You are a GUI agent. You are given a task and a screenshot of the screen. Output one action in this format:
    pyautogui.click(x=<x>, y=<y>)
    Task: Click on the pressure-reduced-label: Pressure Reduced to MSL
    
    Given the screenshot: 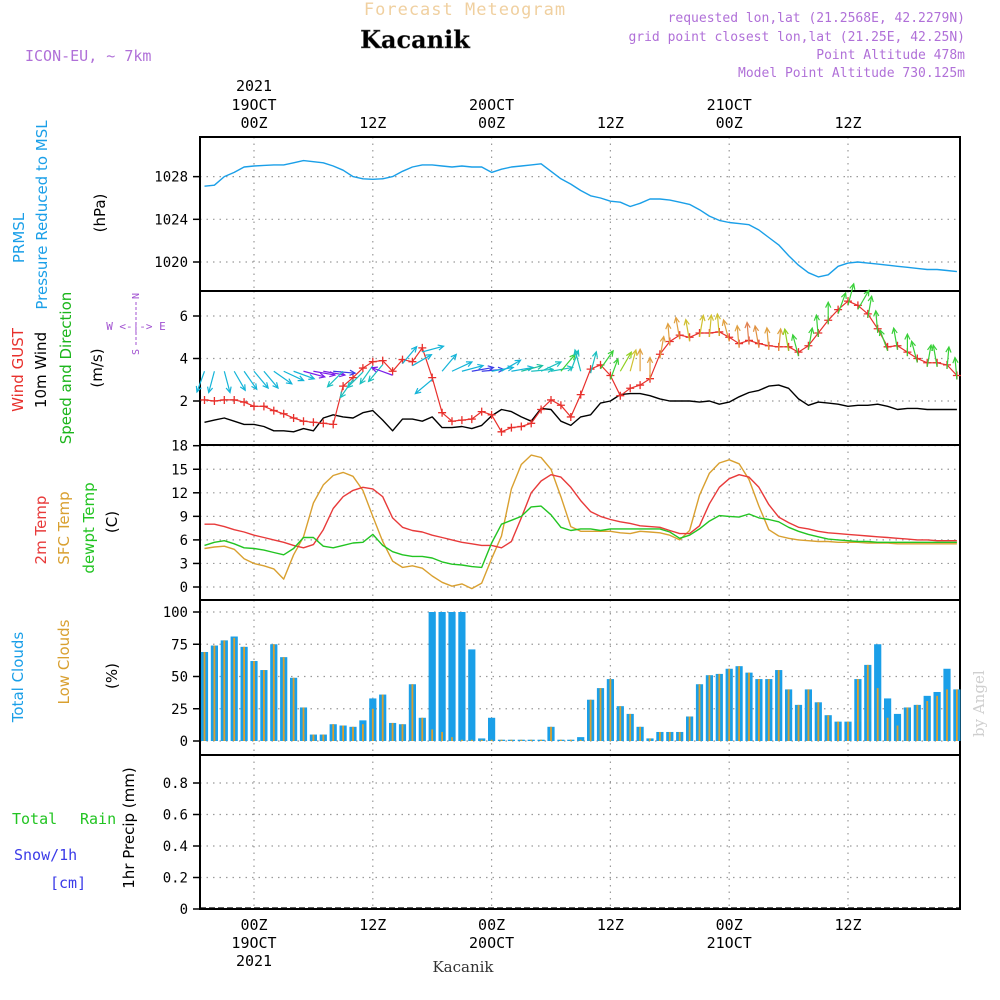 What is the action you would take?
    pyautogui.click(x=42, y=215)
    